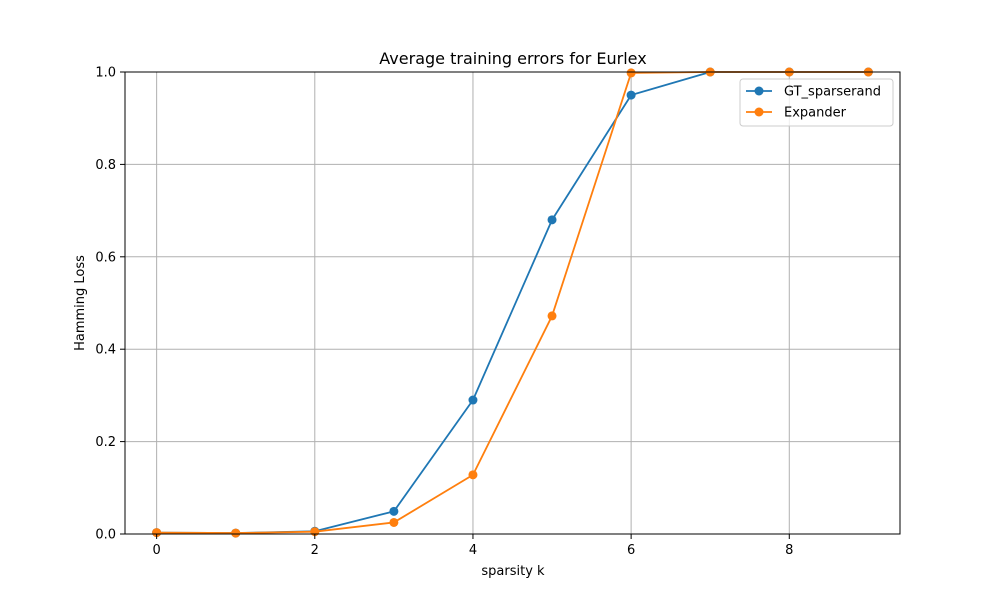 This screenshot has width=1000, height=600. Describe the element at coordinates (105, 73) in the screenshot. I see `y-tick-label: 1.0` at that location.